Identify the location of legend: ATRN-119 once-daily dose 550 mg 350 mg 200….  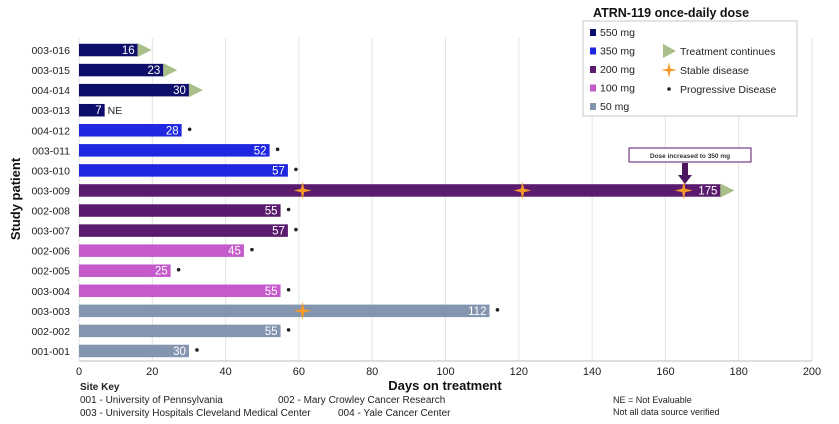
(690, 61).